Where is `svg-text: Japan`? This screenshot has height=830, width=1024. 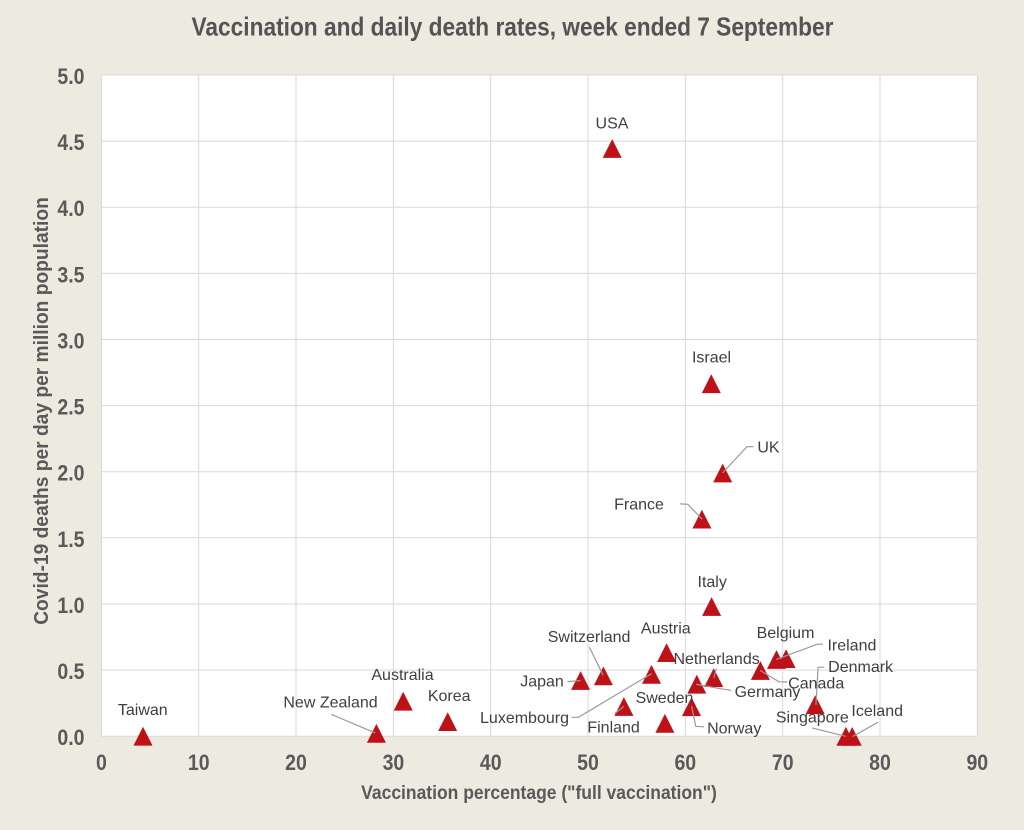 svg-text: Japan is located at coordinates (542, 682).